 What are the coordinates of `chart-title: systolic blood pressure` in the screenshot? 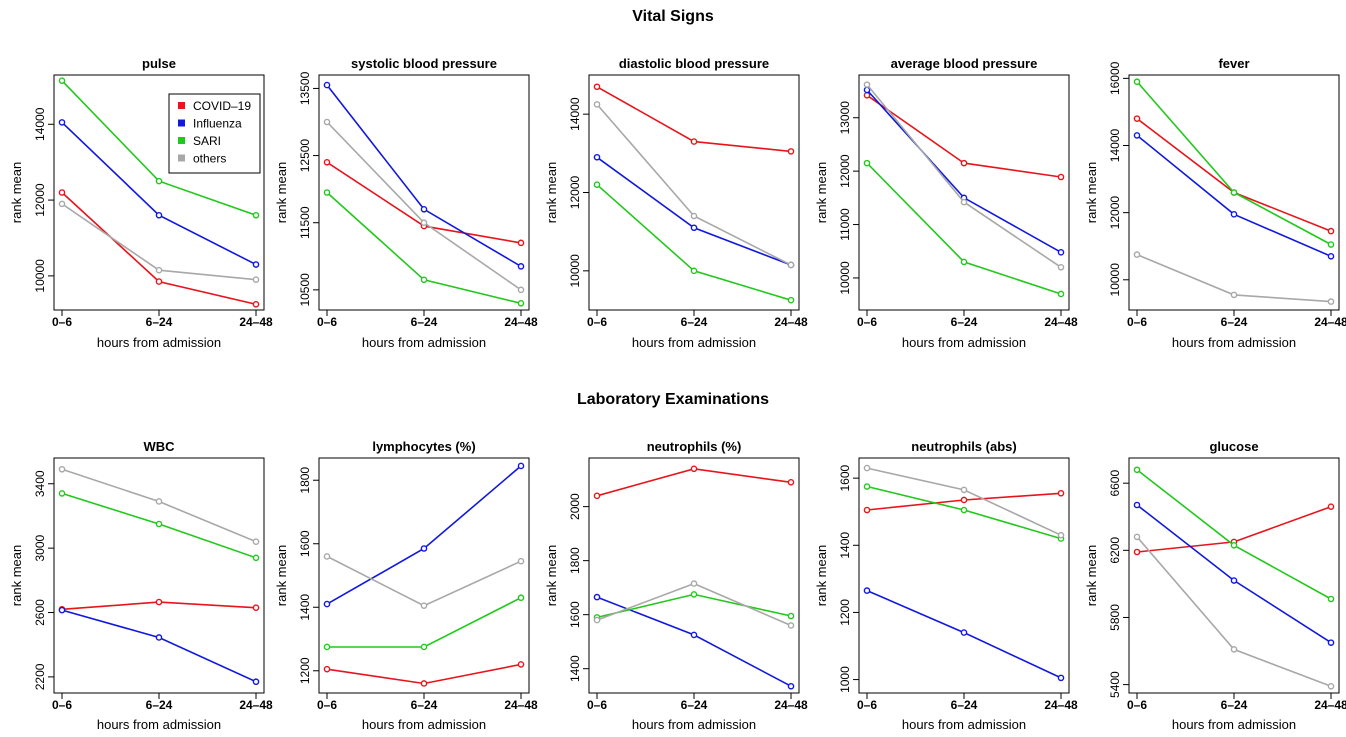 It's located at (424, 63).